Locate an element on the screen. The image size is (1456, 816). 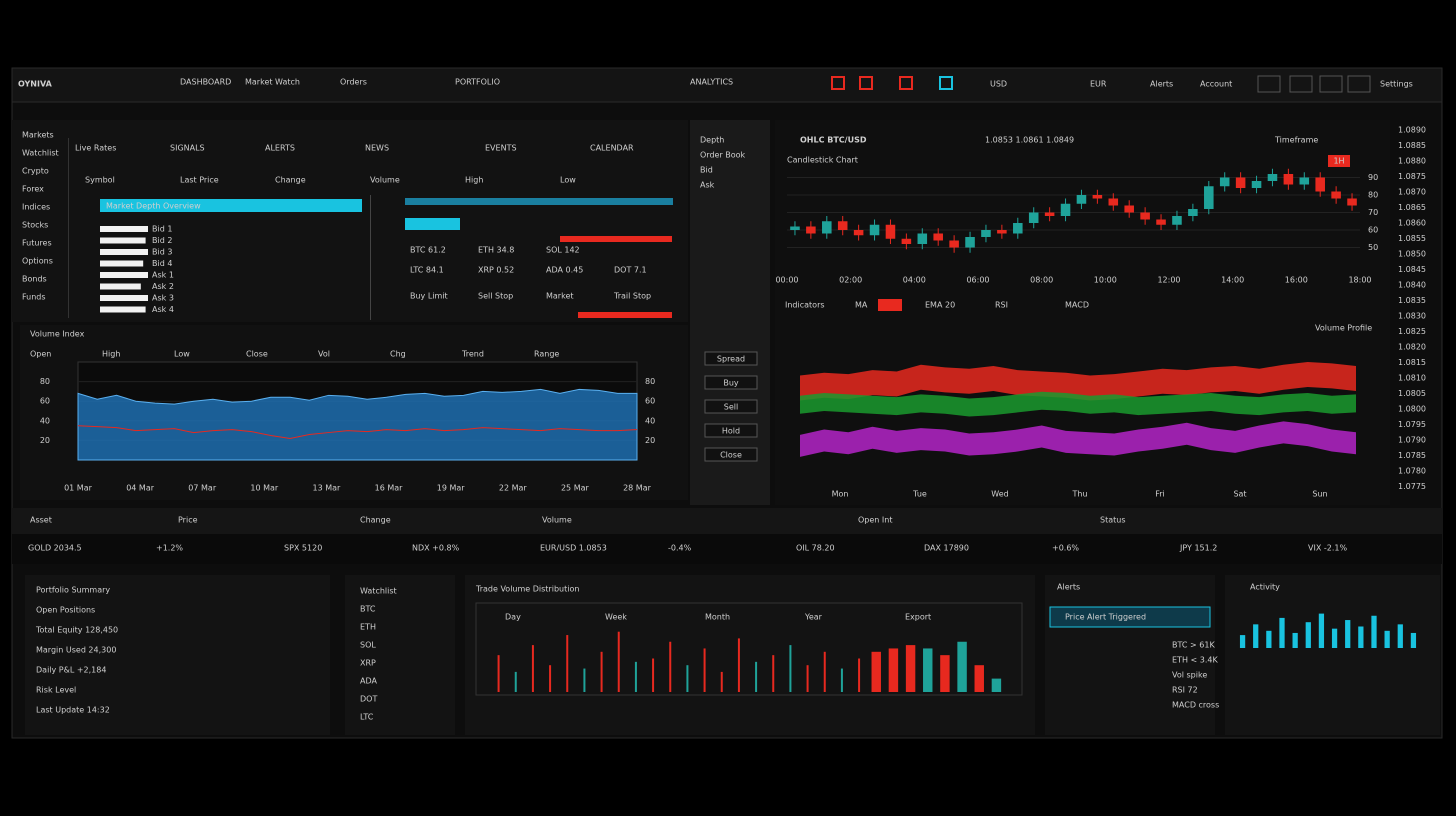
bars-panel is located at coordinates (750, 655).